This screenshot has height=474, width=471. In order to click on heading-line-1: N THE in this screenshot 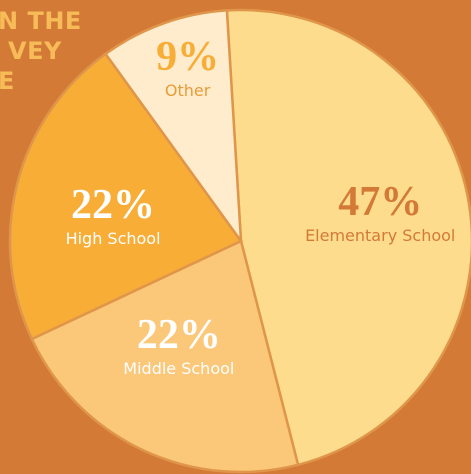, I will do `click(41, 21)`.